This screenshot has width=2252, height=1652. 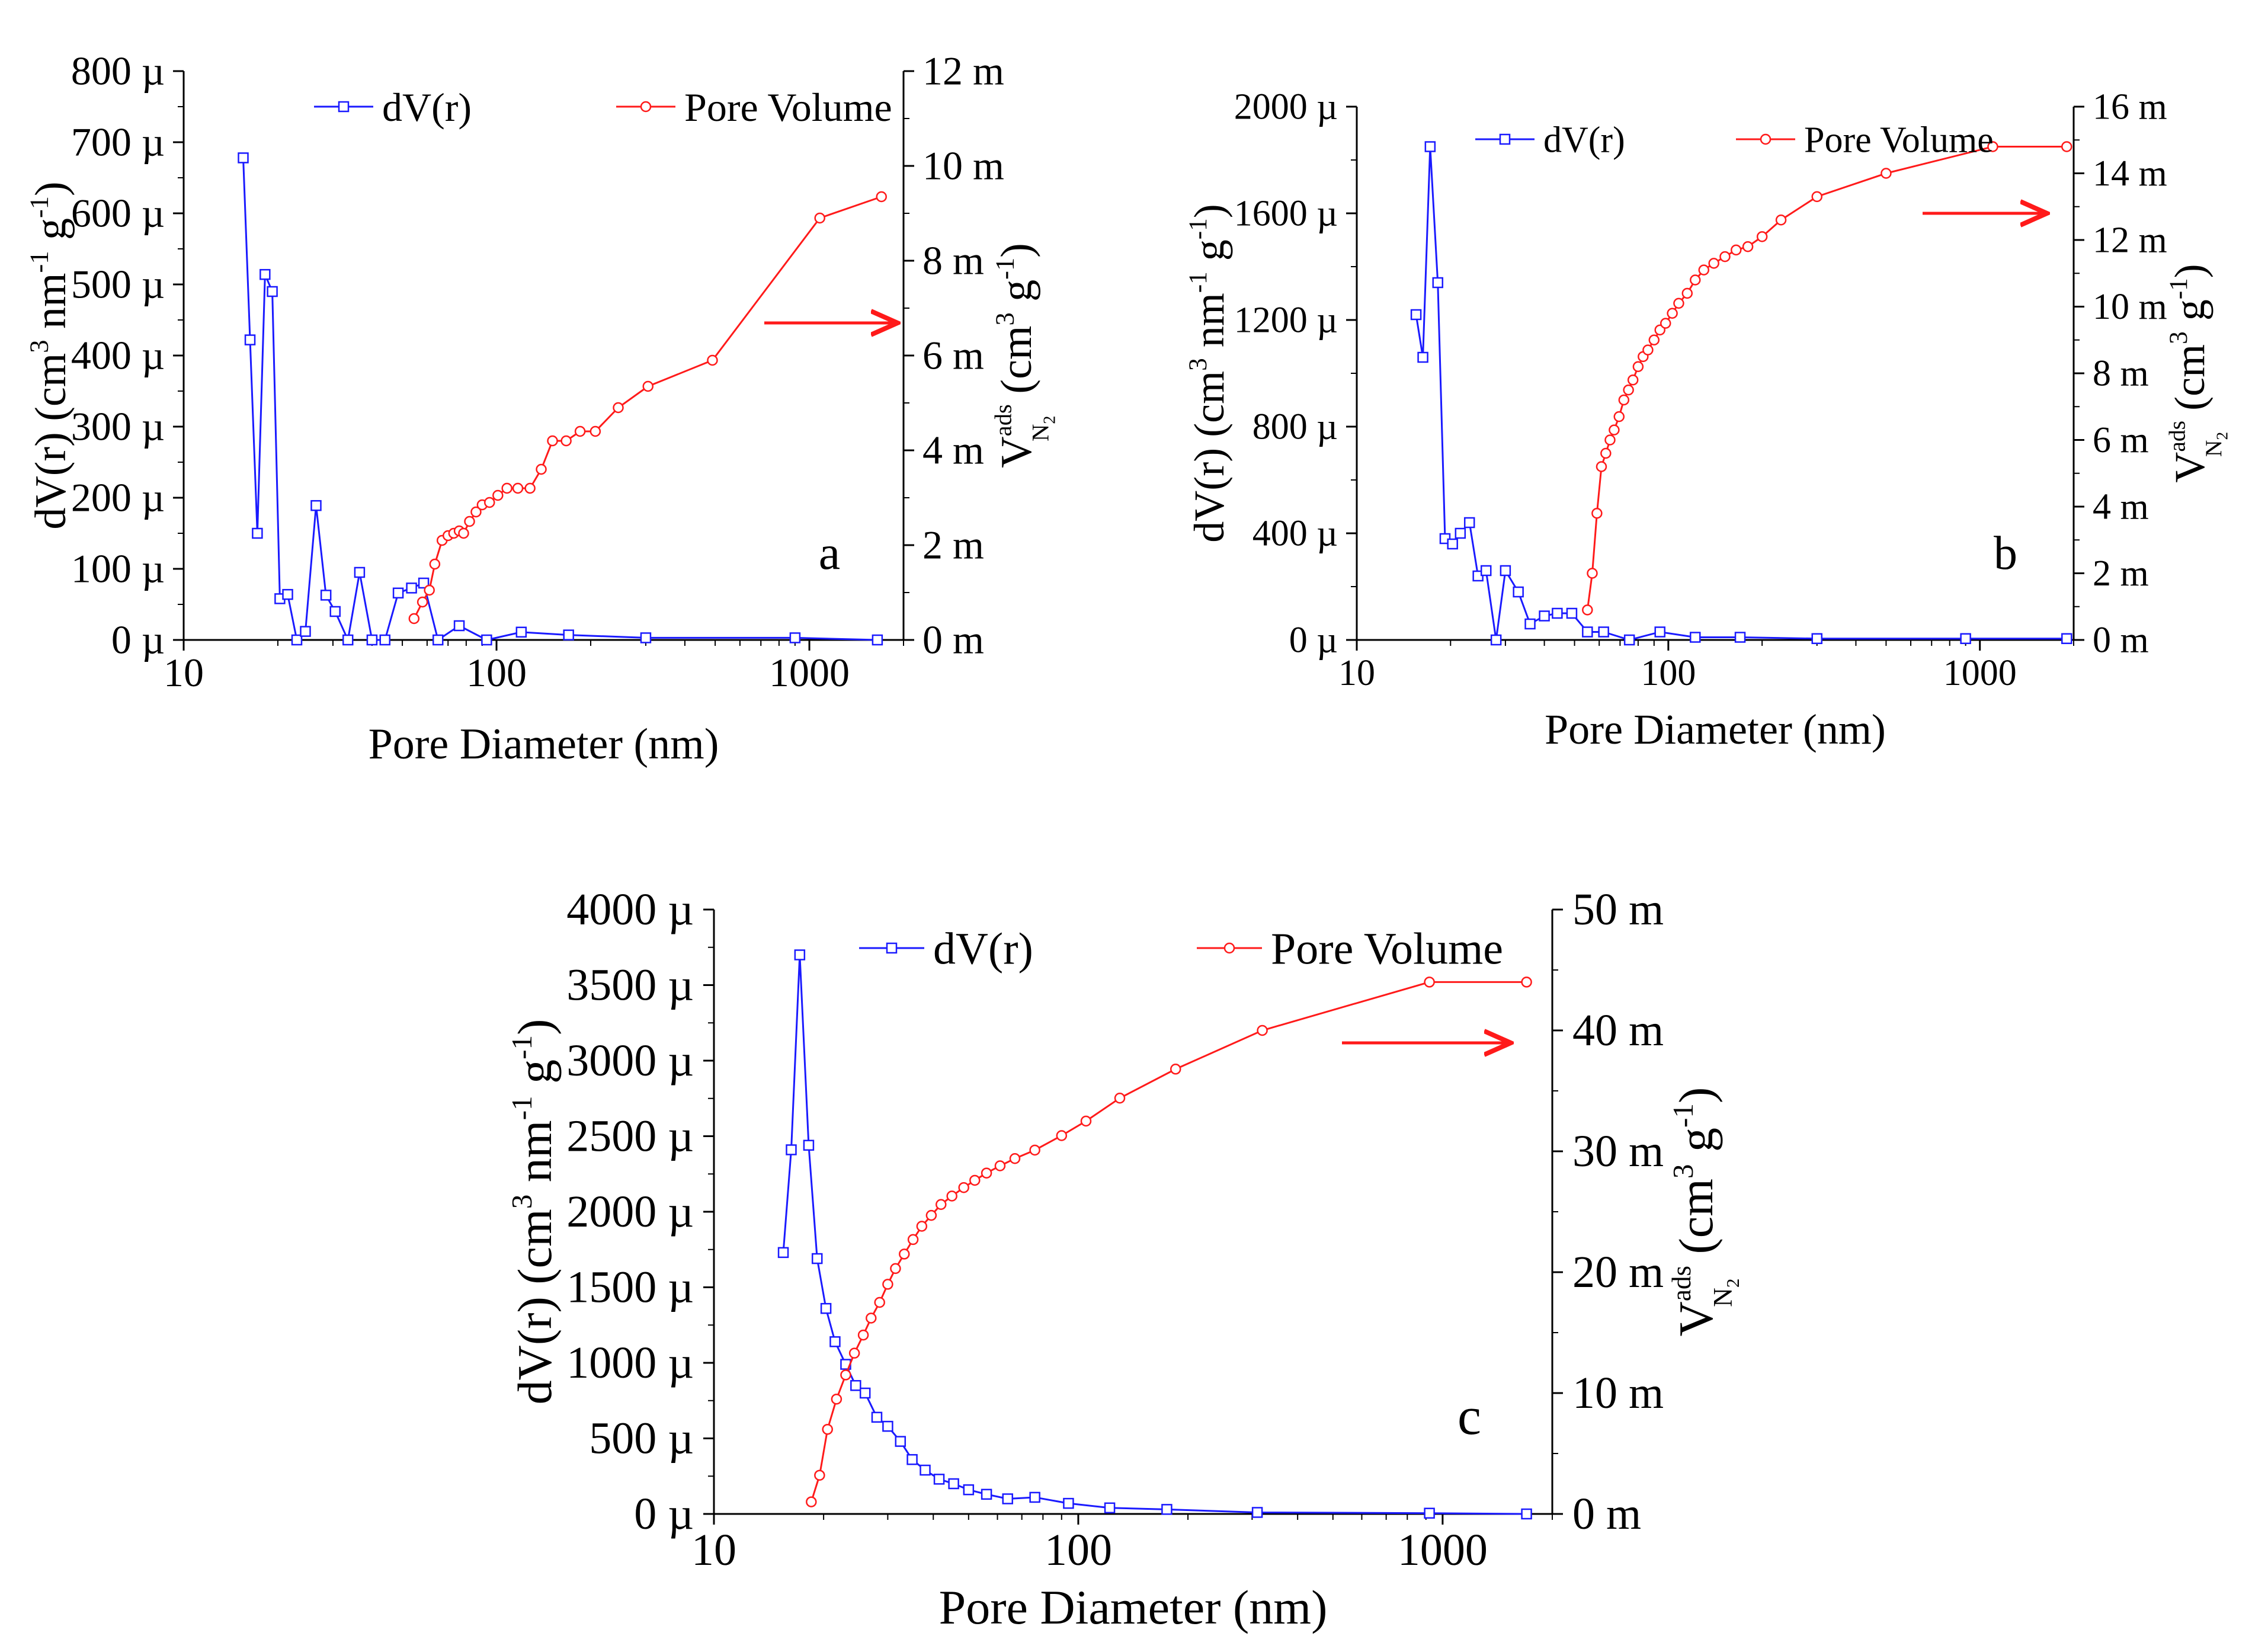 What do you see at coordinates (138, 639) in the screenshot?
I see `y-tick-label: 0 µ` at bounding box center [138, 639].